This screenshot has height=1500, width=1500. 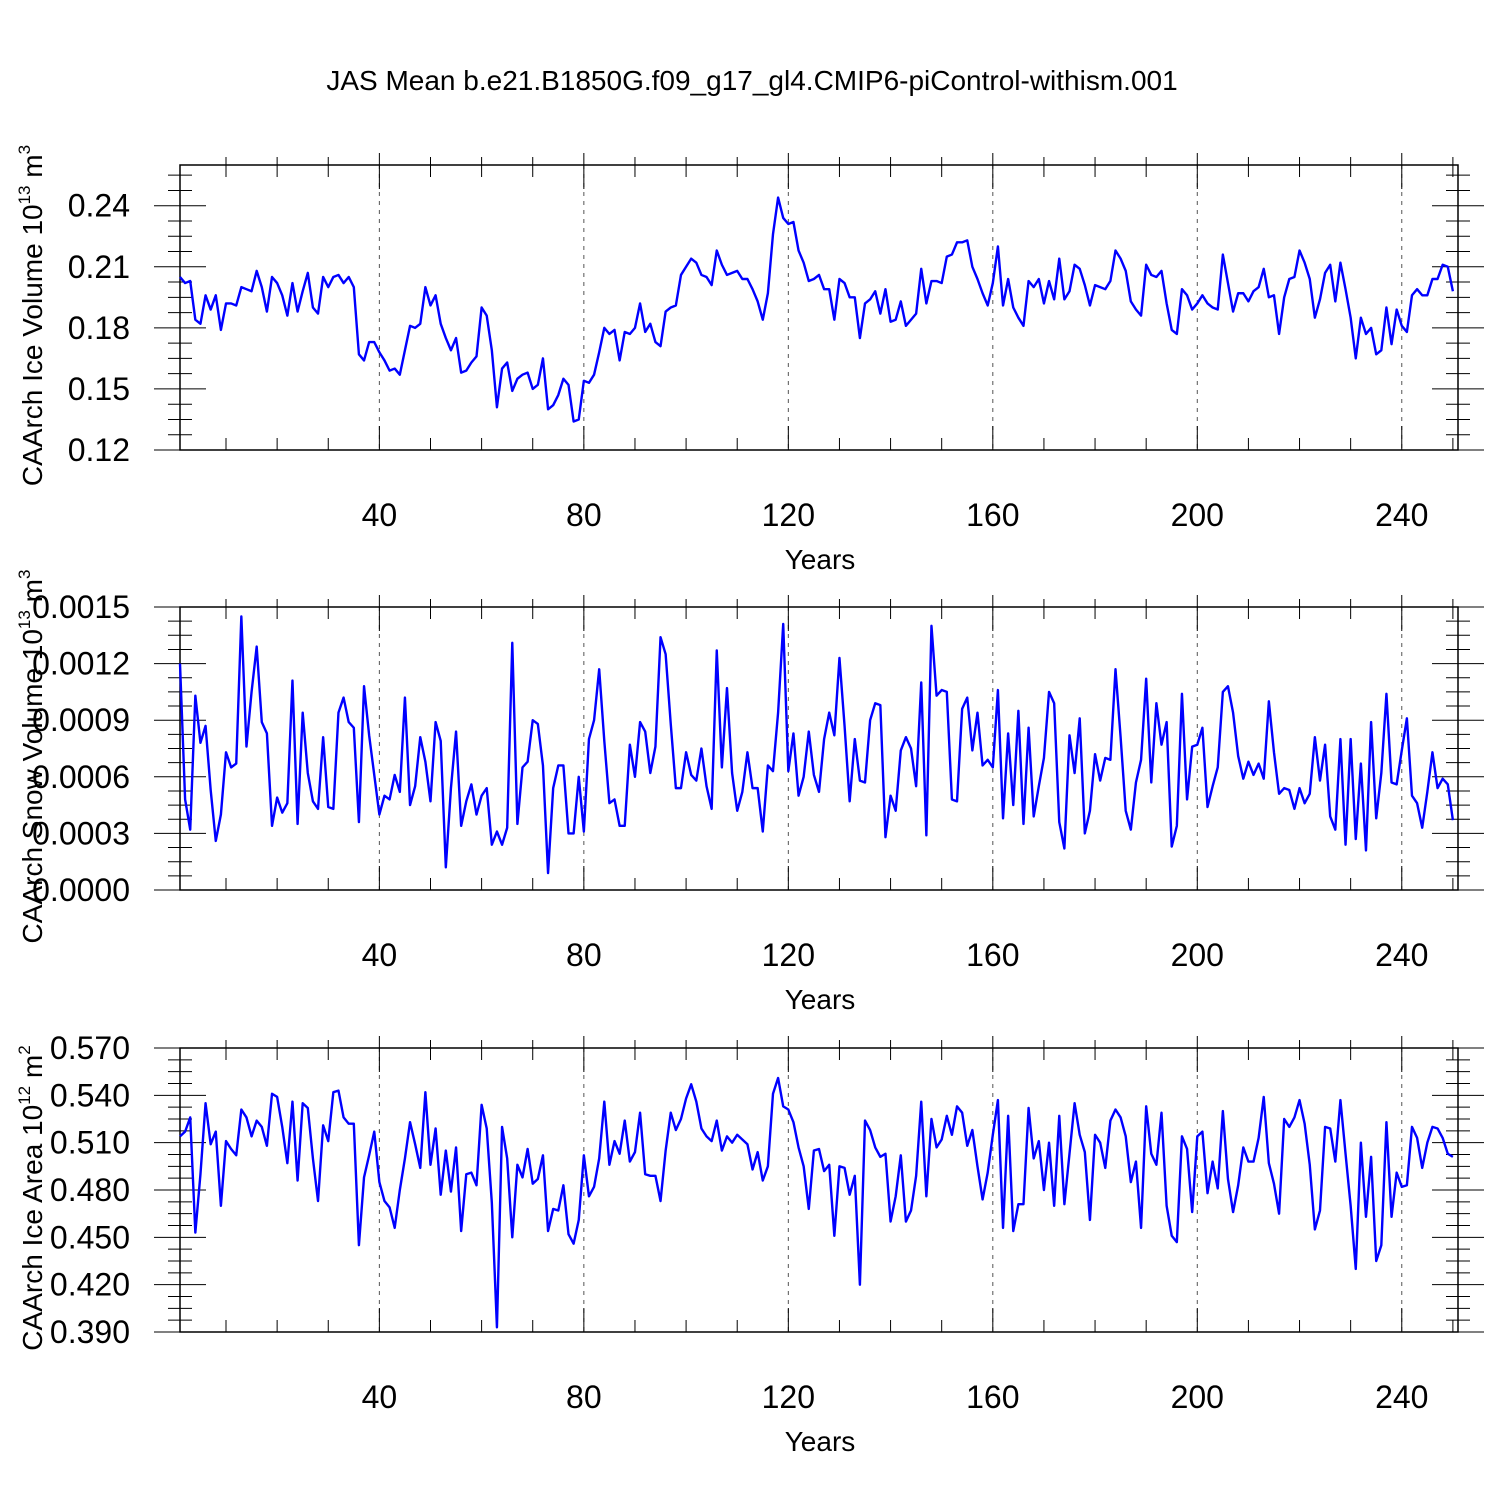 What do you see at coordinates (90, 1332) in the screenshot?
I see `y-tick-label: 0.390` at bounding box center [90, 1332].